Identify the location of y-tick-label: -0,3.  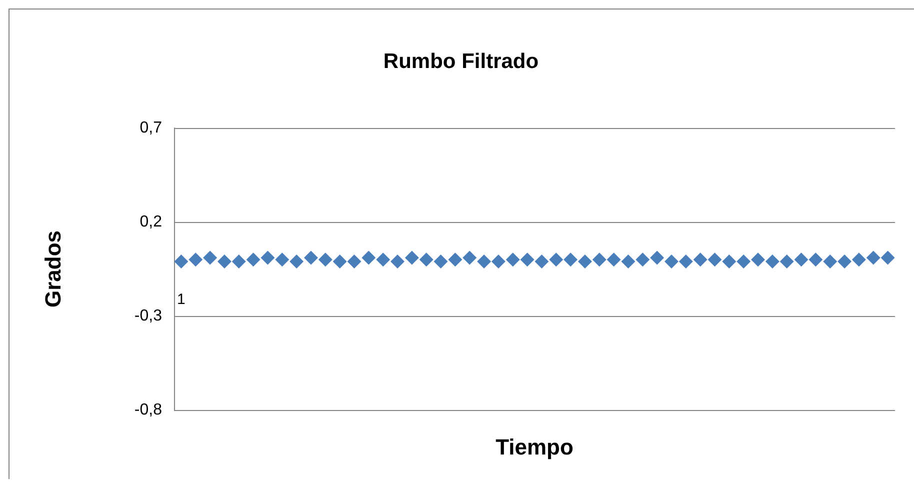
(148, 316).